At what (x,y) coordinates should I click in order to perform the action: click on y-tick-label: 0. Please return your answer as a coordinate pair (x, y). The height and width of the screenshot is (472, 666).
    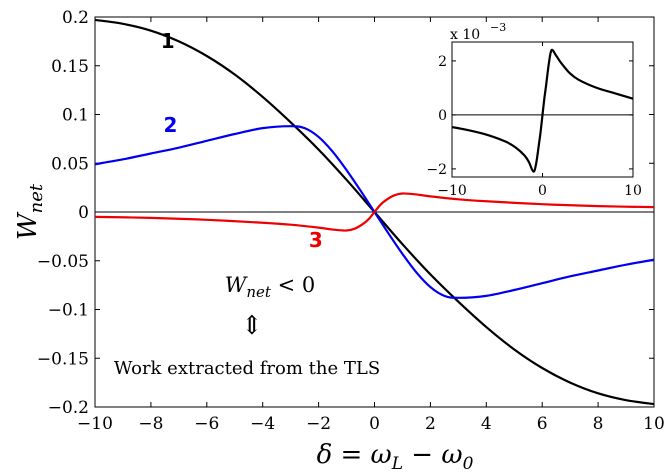
    Looking at the image, I should click on (83, 213).